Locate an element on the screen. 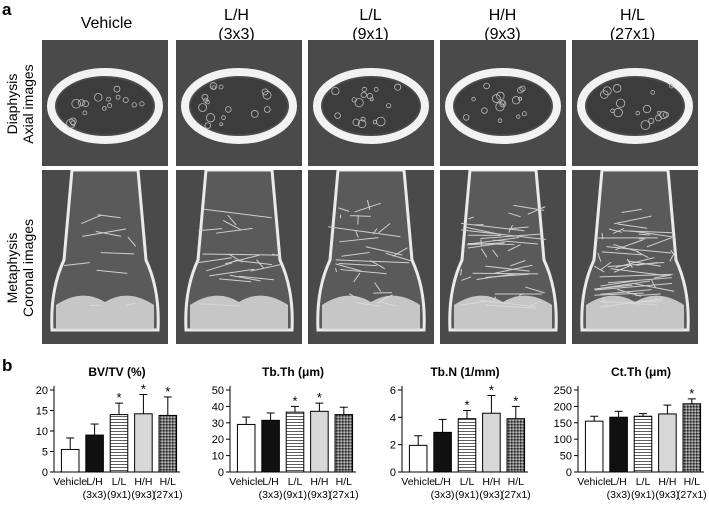  column-header-2: L/H (3x3) is located at coordinates (236, 25).